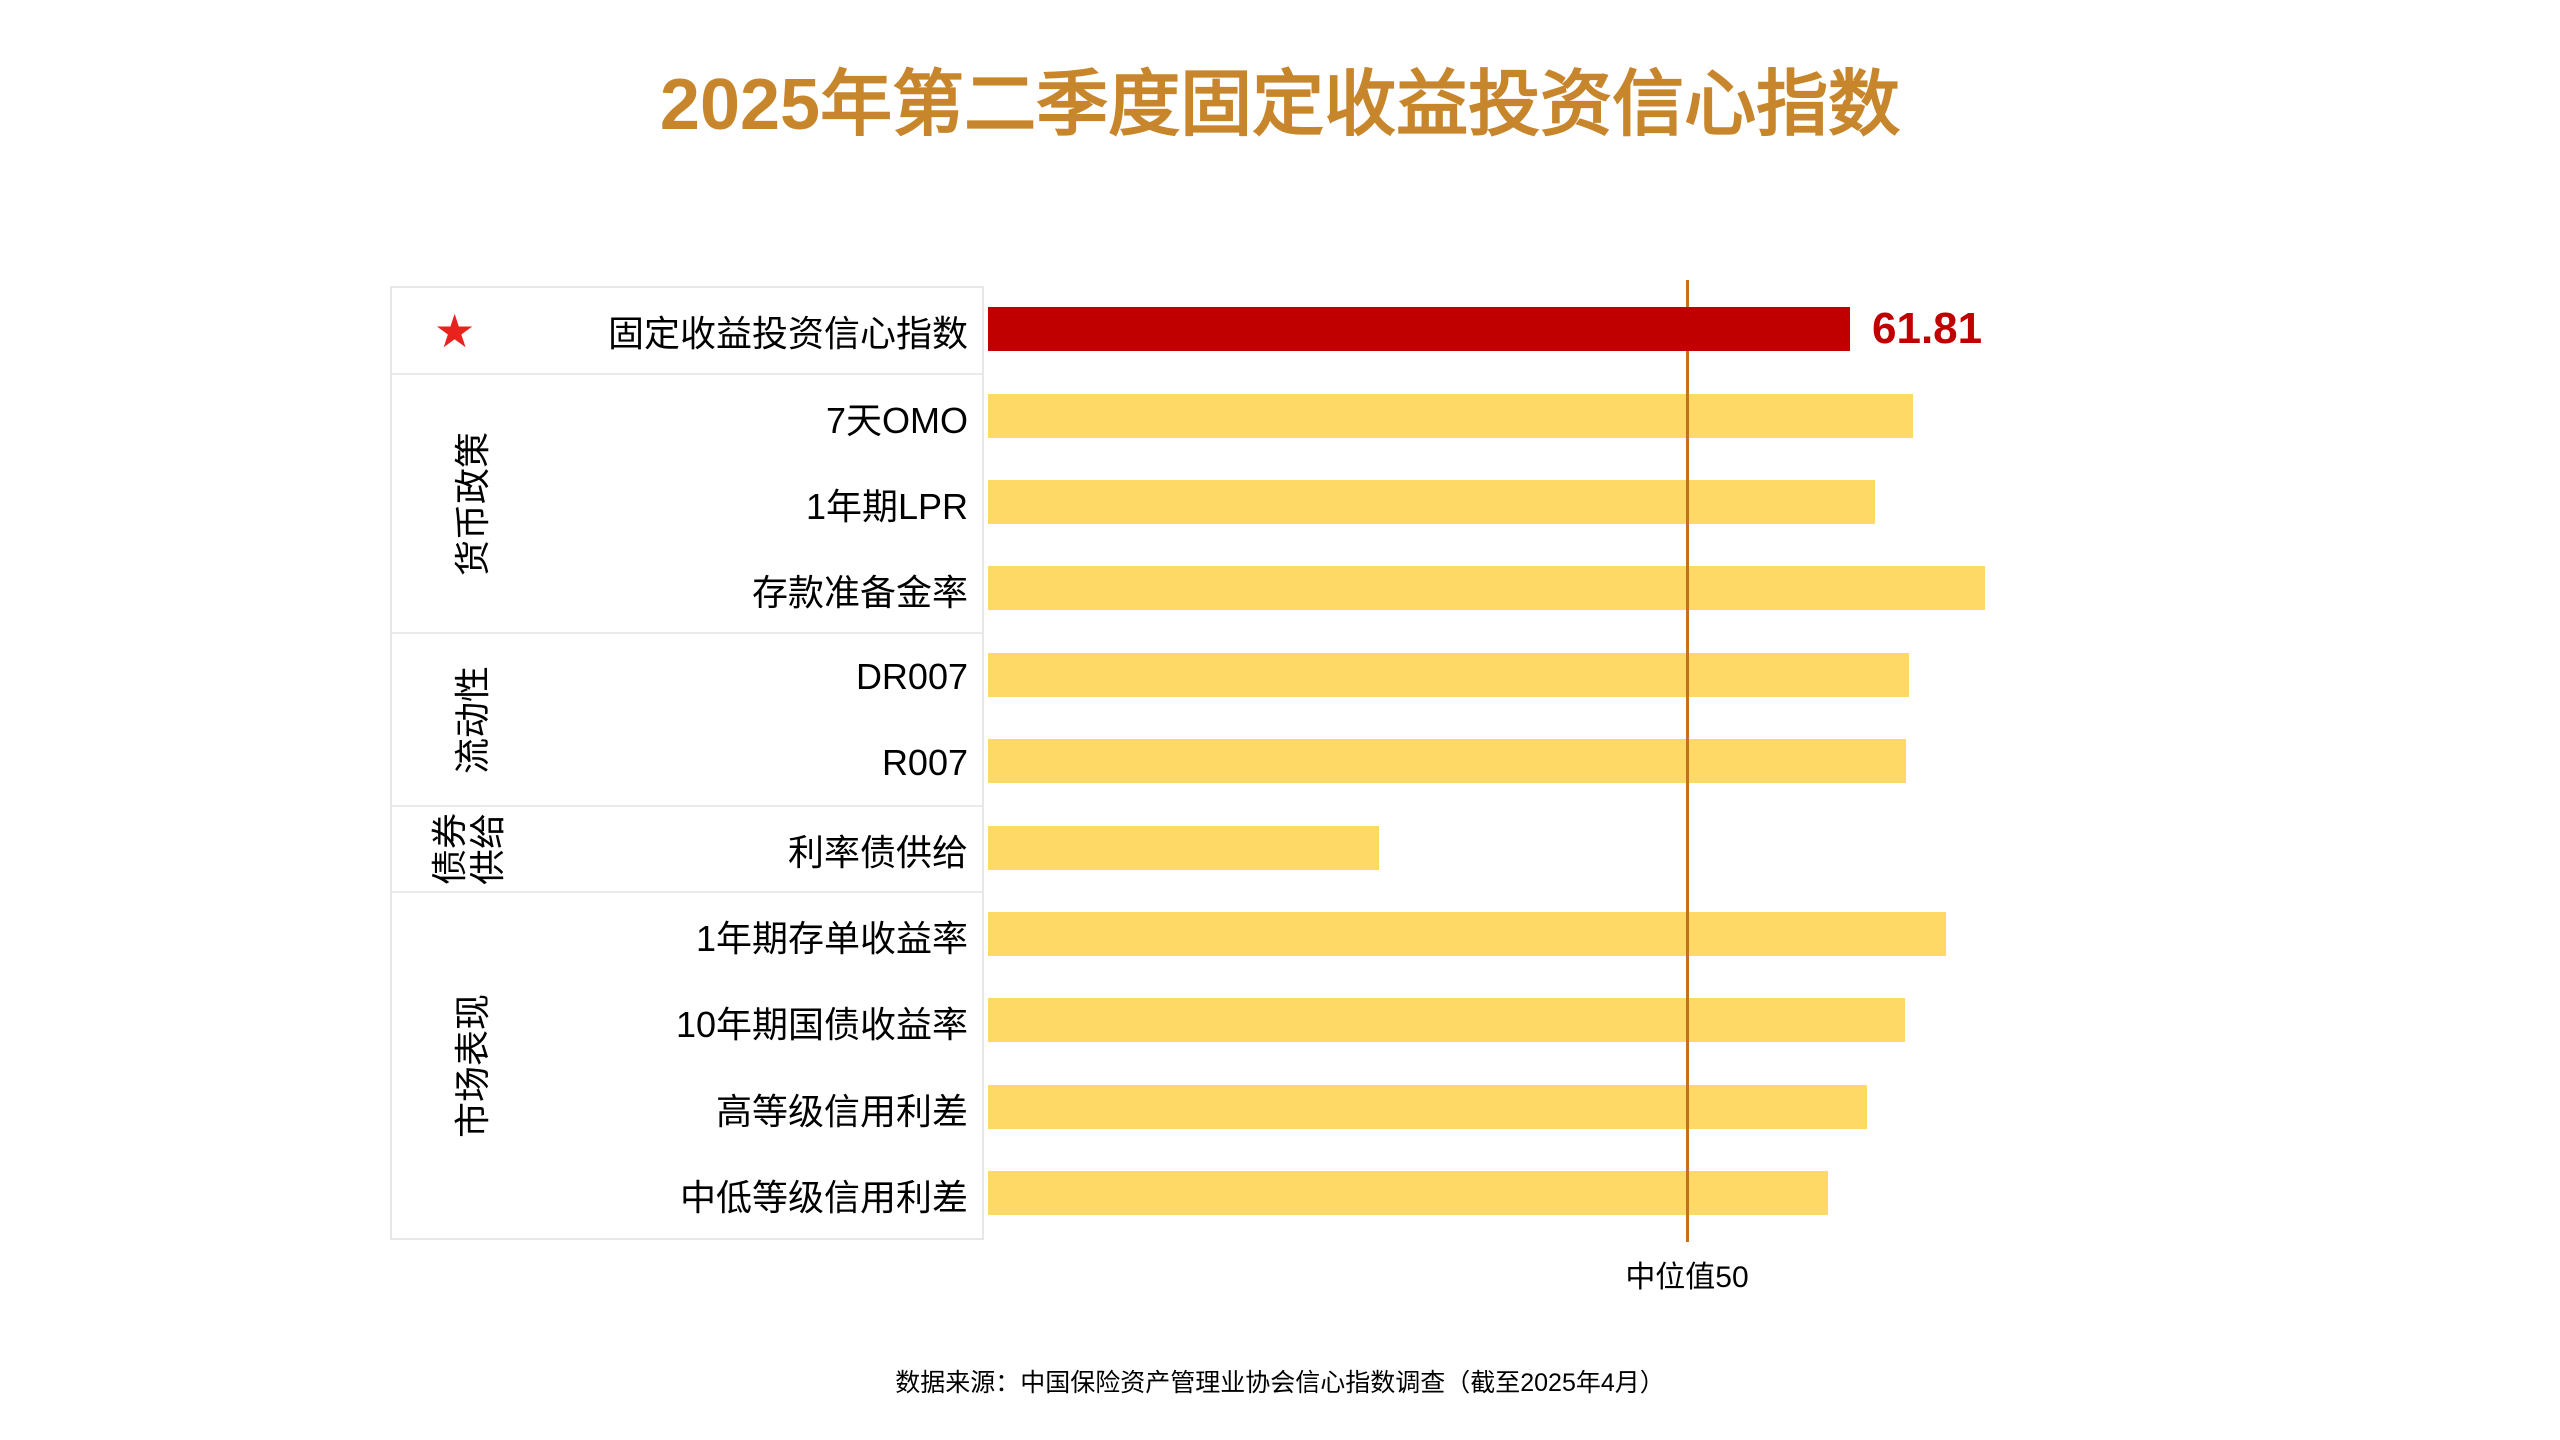 The height and width of the screenshot is (1440, 2560). I want to click on row-label-dr007: DR007, so click(911, 676).